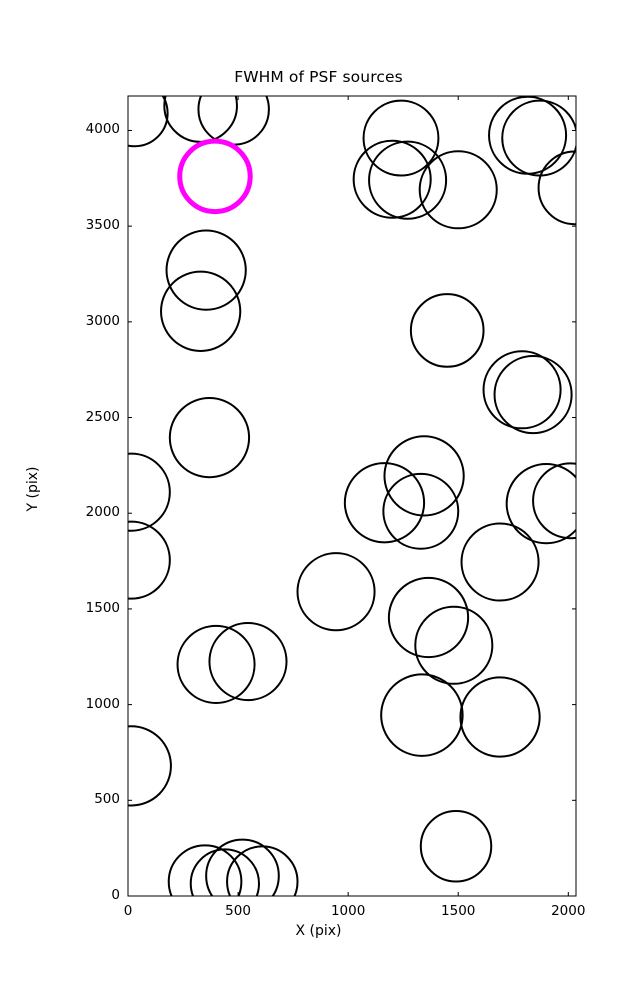 The width and height of the screenshot is (637, 1000). What do you see at coordinates (458, 911) in the screenshot?
I see `x-tick-label: 1500` at bounding box center [458, 911].